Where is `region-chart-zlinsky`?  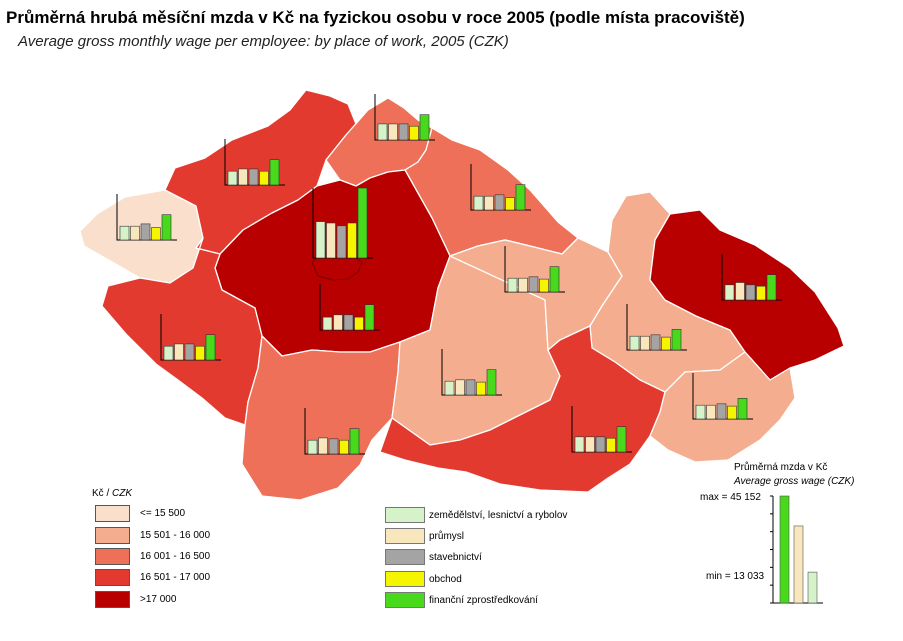 region-chart-zlinsky is located at coordinates (722, 396).